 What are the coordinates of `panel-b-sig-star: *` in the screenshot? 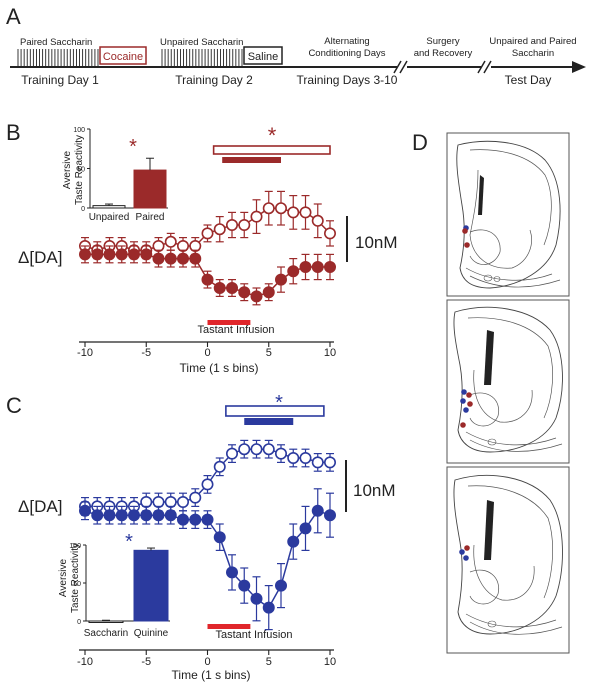 It's located at (272, 135).